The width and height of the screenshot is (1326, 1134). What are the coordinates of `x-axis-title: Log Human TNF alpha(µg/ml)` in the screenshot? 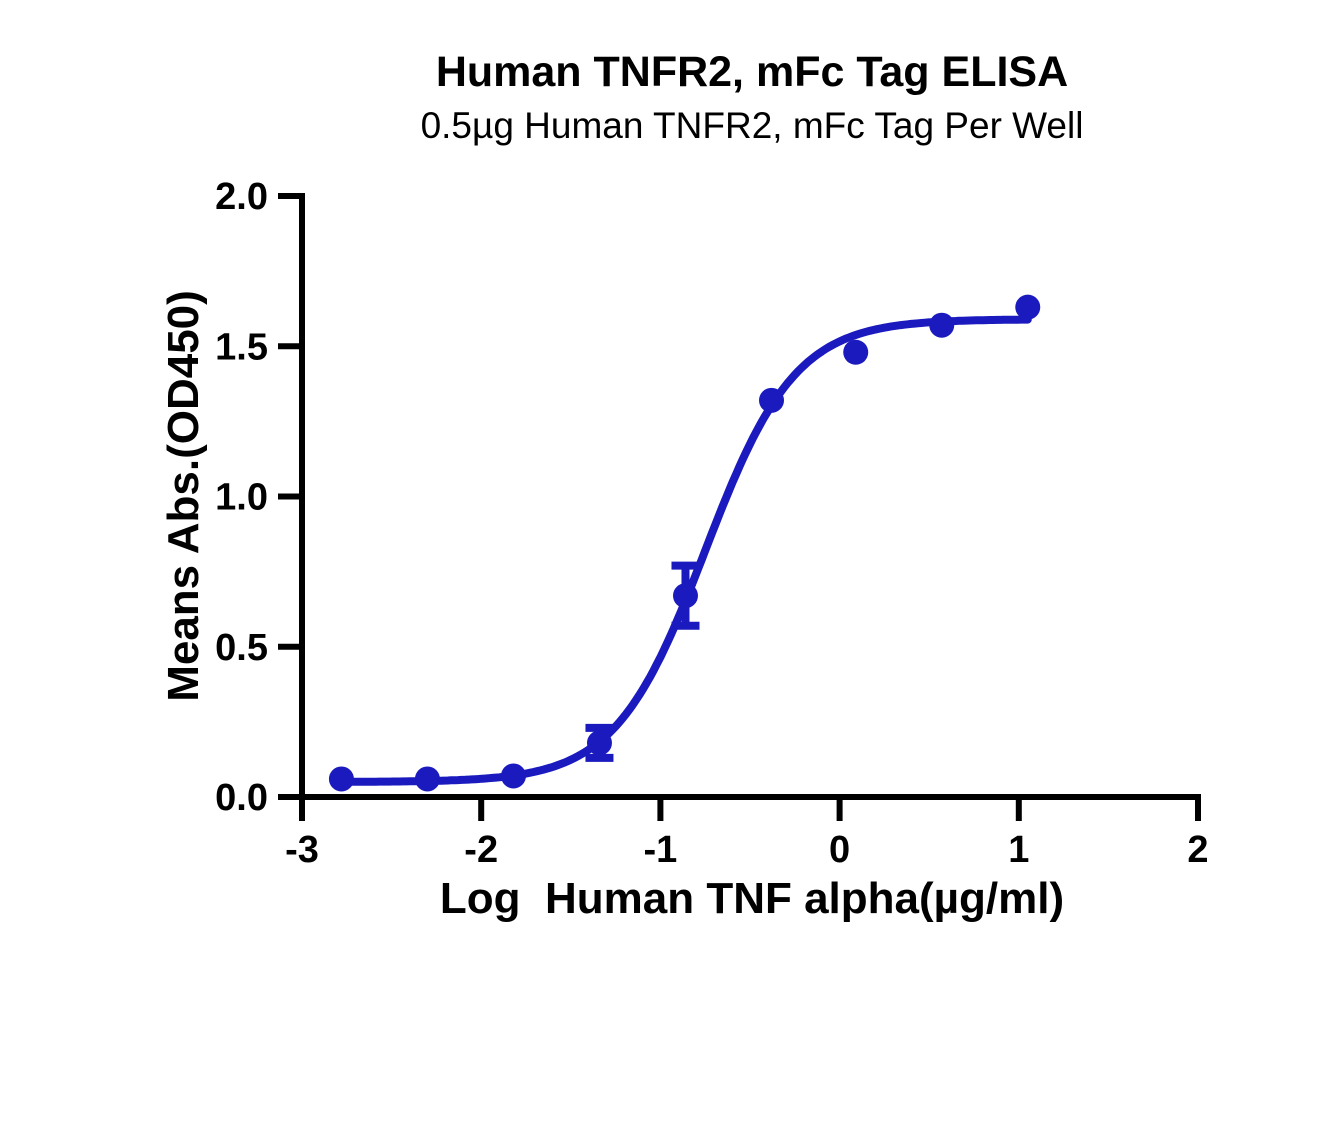 It's located at (752, 898).